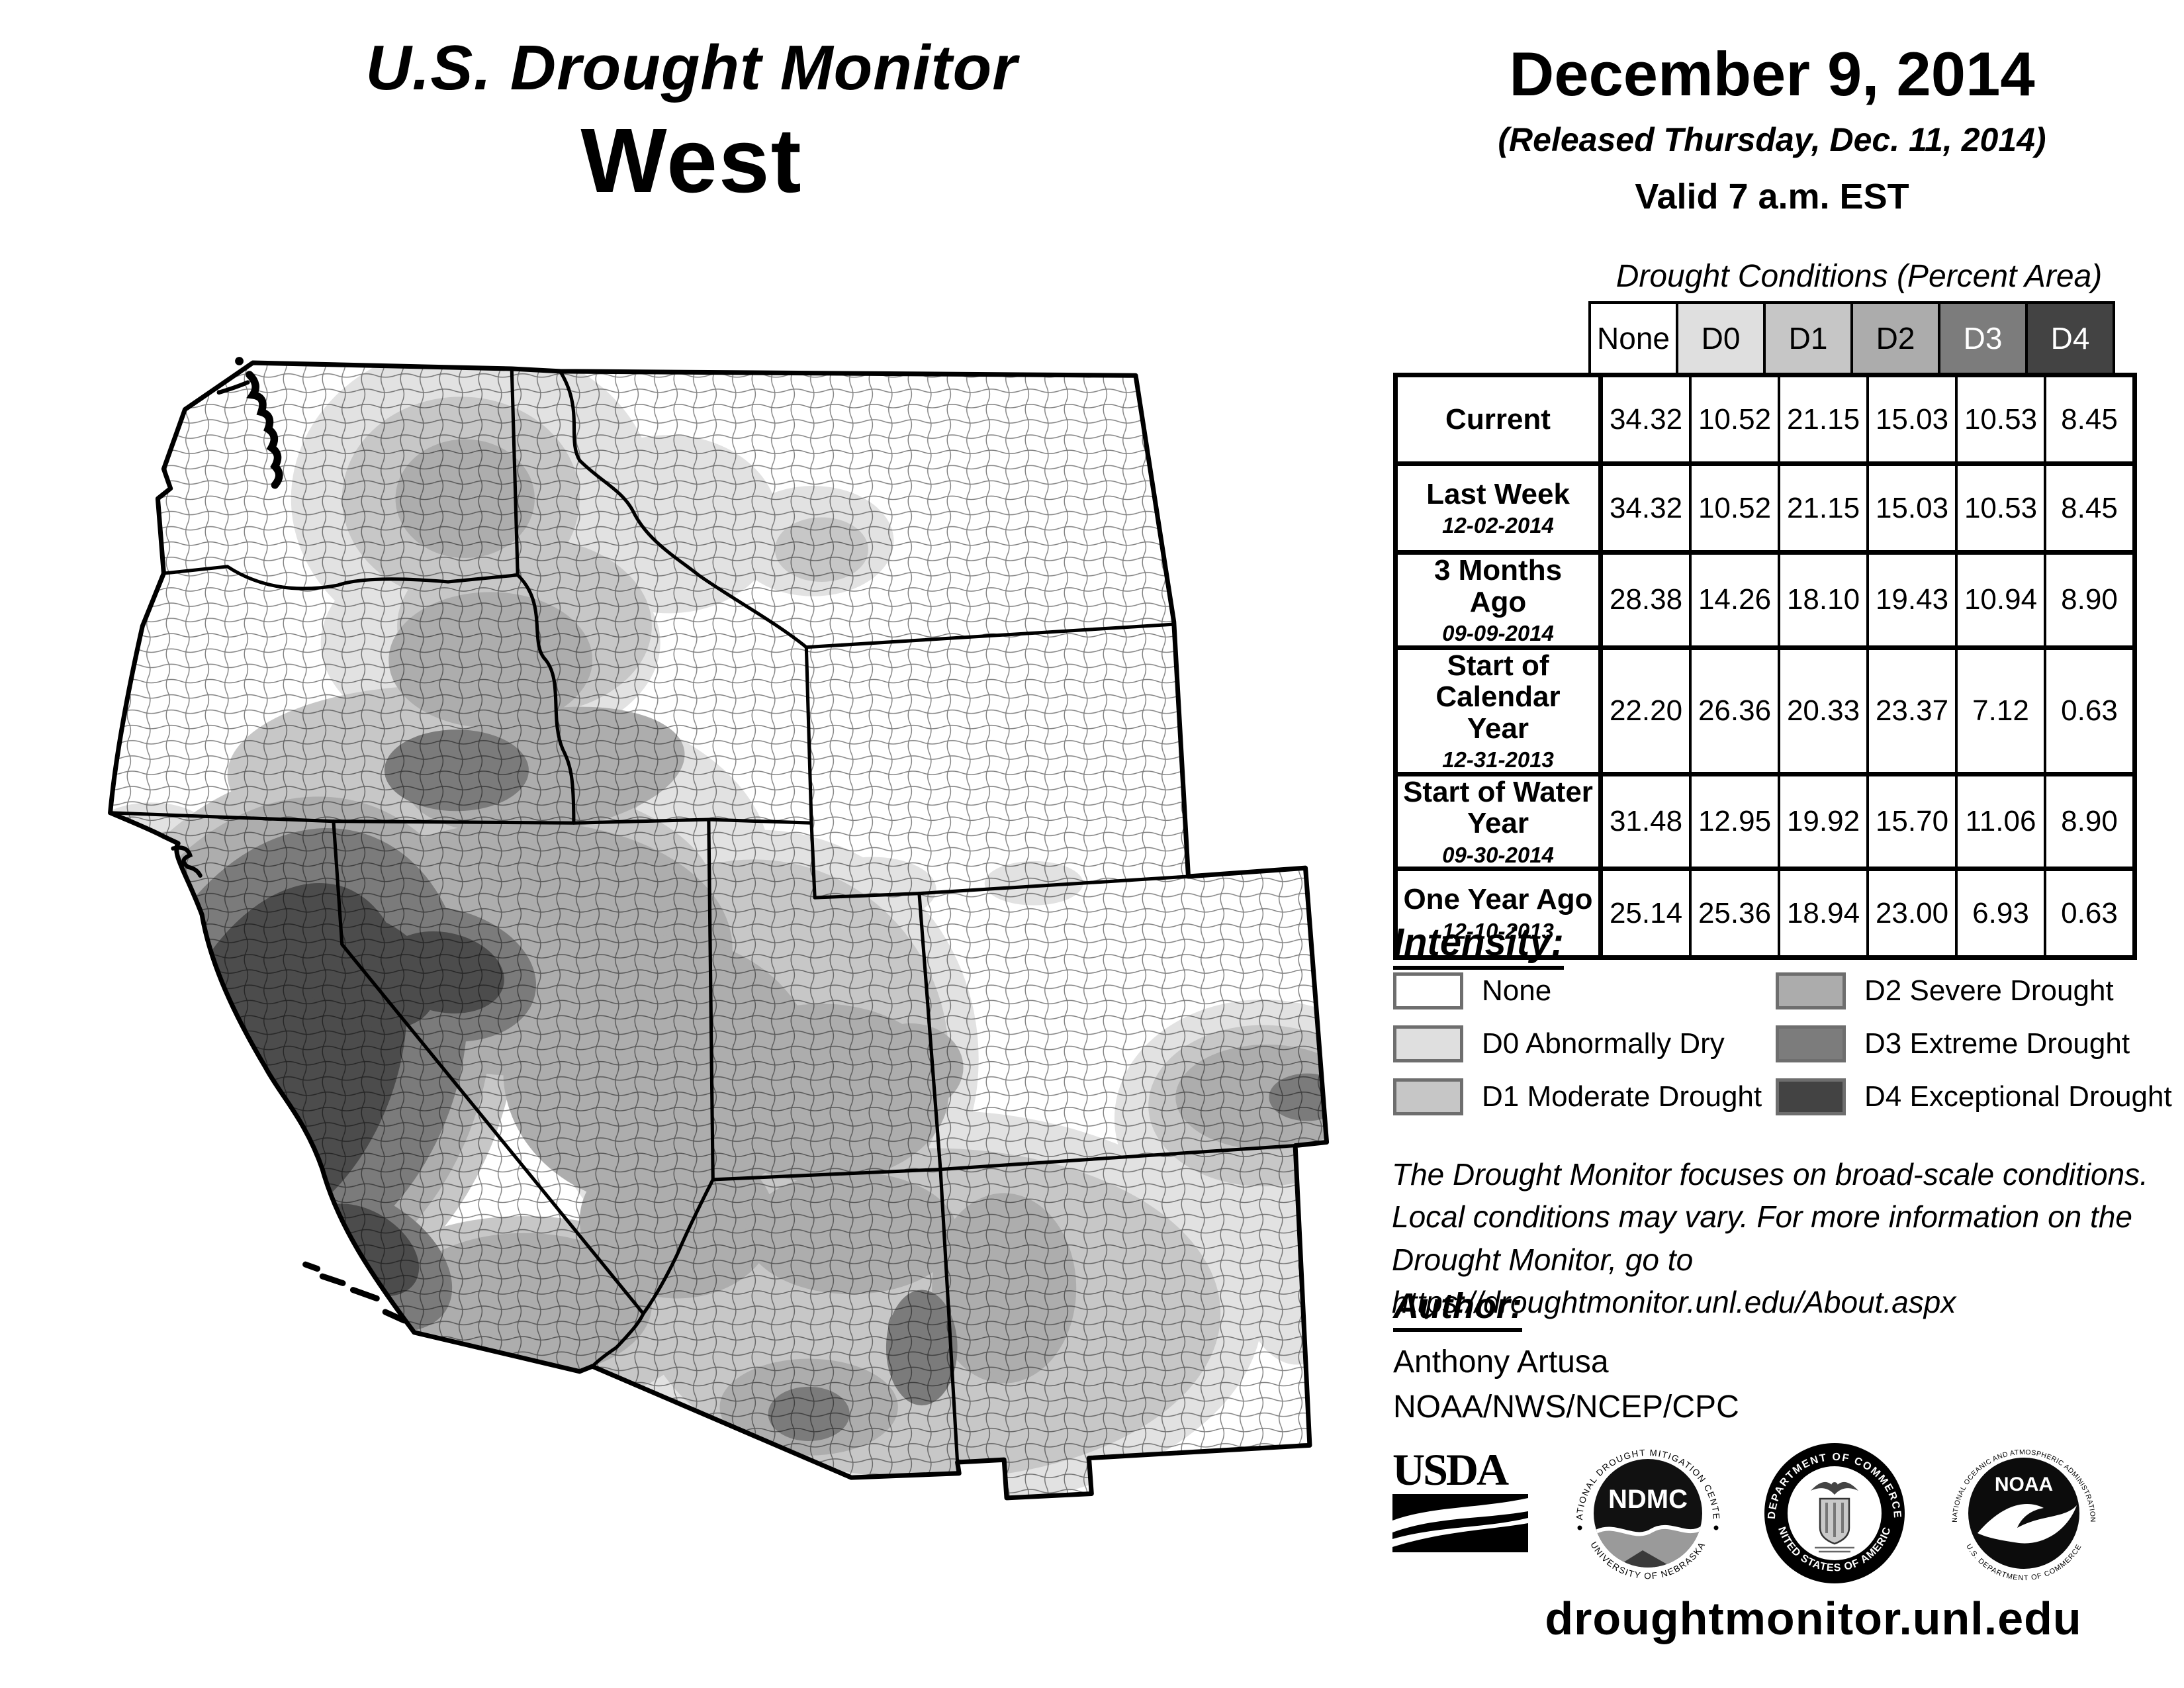 The image size is (2184, 1688). What do you see at coordinates (1472, 990) in the screenshot?
I see `legend-item-none: None` at bounding box center [1472, 990].